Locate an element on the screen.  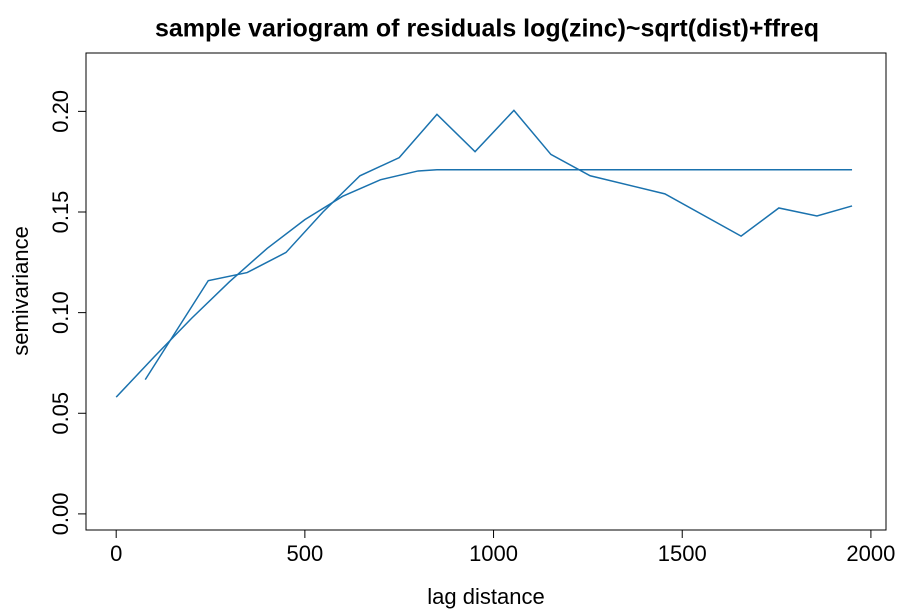
y-tick-label: 0.20 is located at coordinates (60, 111).